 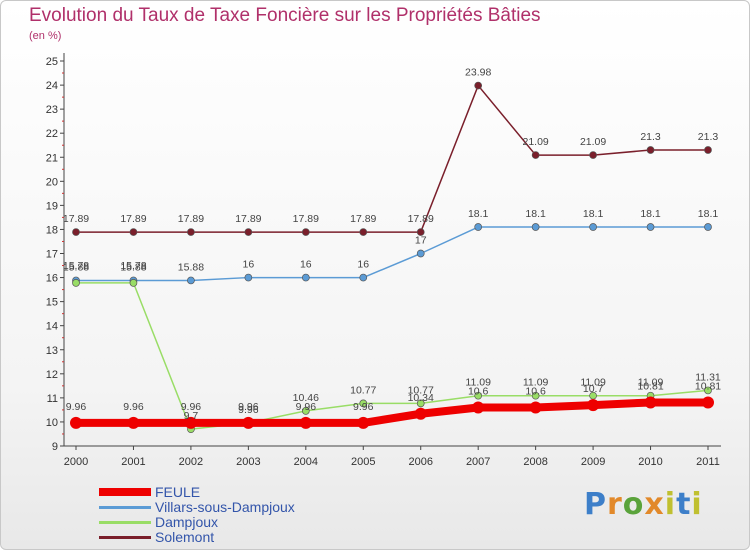 What do you see at coordinates (708, 462) in the screenshot?
I see `x-tick-label: 2011` at bounding box center [708, 462].